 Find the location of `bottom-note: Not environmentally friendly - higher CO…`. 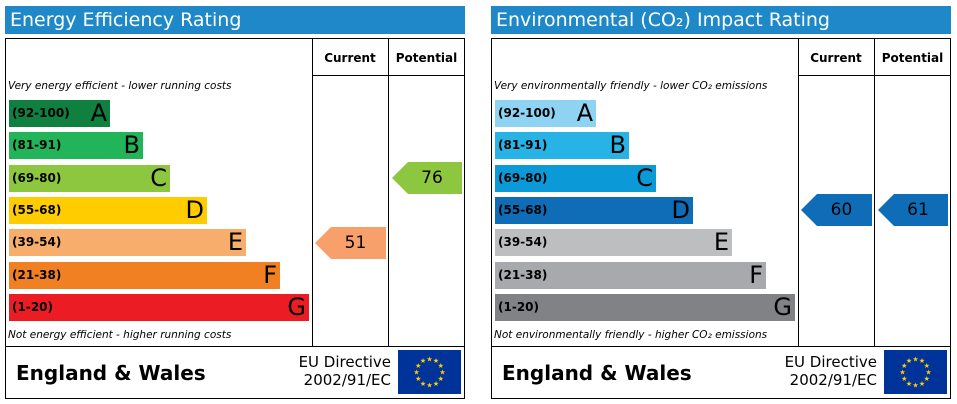

bottom-note: Not environmentally friendly - higher CO… is located at coordinates (631, 335).